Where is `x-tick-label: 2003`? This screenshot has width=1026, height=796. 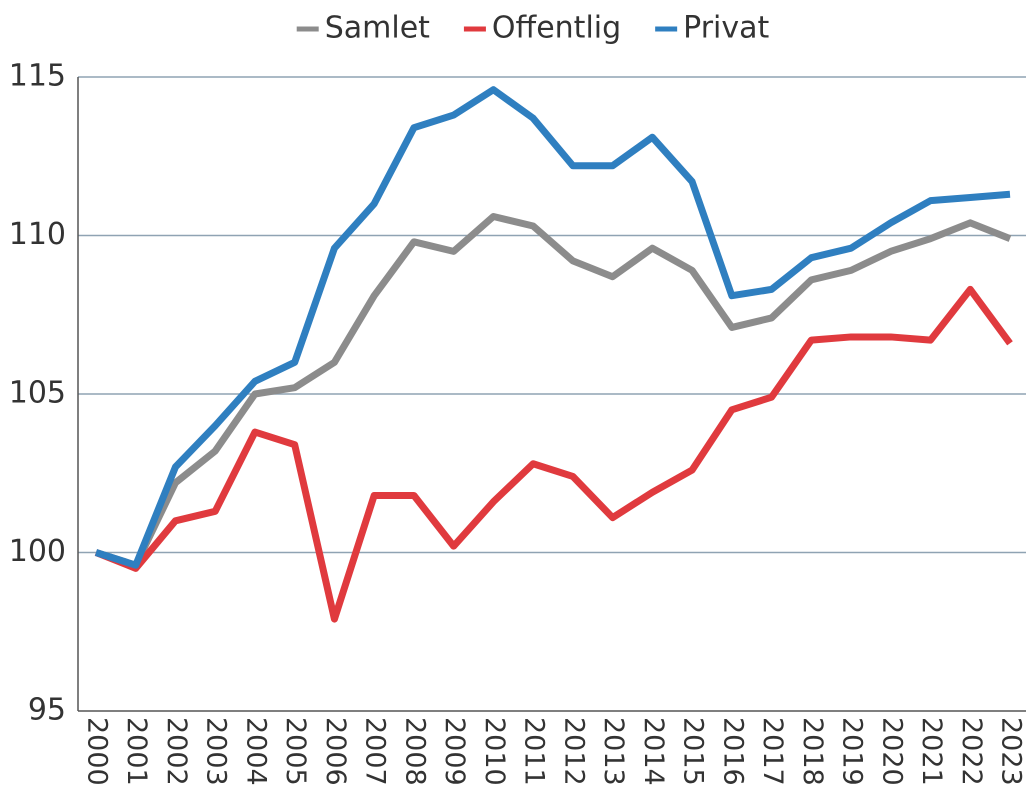
x-tick-label: 2003 is located at coordinates (216, 751).